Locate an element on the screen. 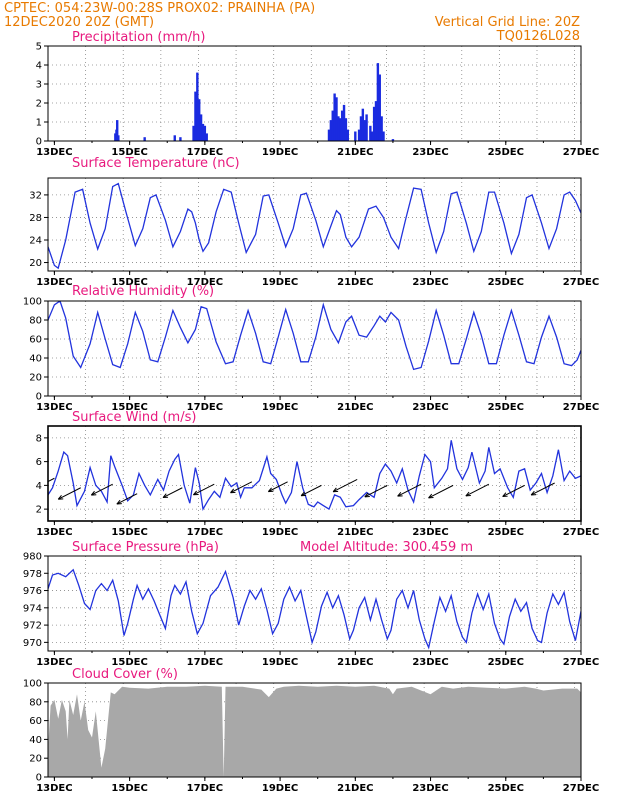 The image size is (618, 800). y-tick-label: 978 is located at coordinates (32, 574).